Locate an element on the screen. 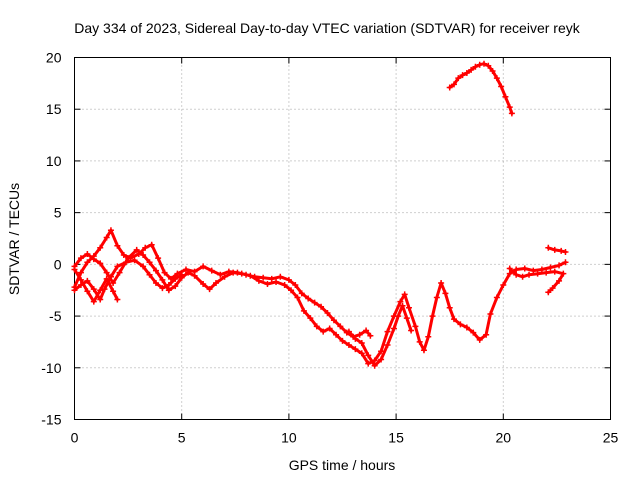 This screenshot has width=640, height=480. y-tick-label: 15 is located at coordinates (54, 109).